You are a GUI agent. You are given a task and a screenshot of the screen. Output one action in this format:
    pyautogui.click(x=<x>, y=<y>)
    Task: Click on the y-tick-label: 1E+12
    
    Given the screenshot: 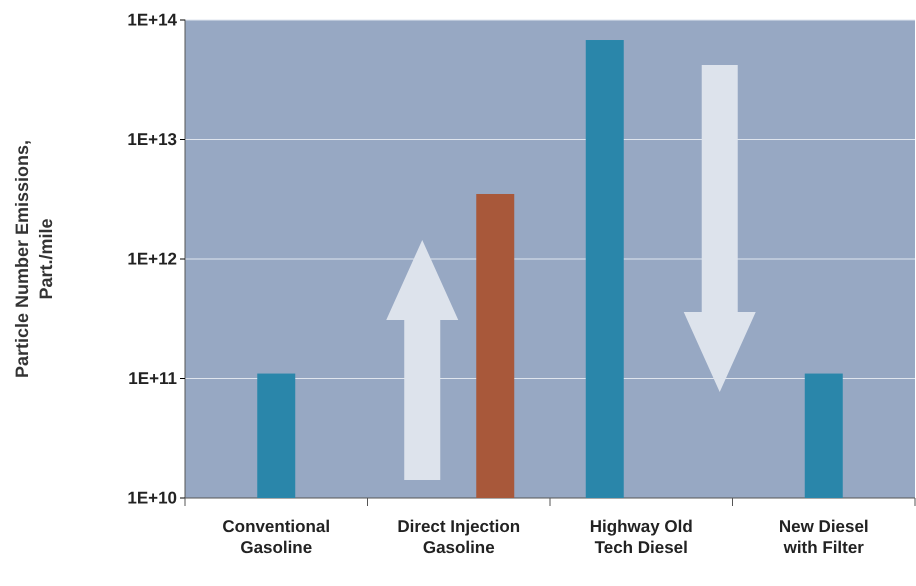 What is the action you would take?
    pyautogui.click(x=152, y=258)
    